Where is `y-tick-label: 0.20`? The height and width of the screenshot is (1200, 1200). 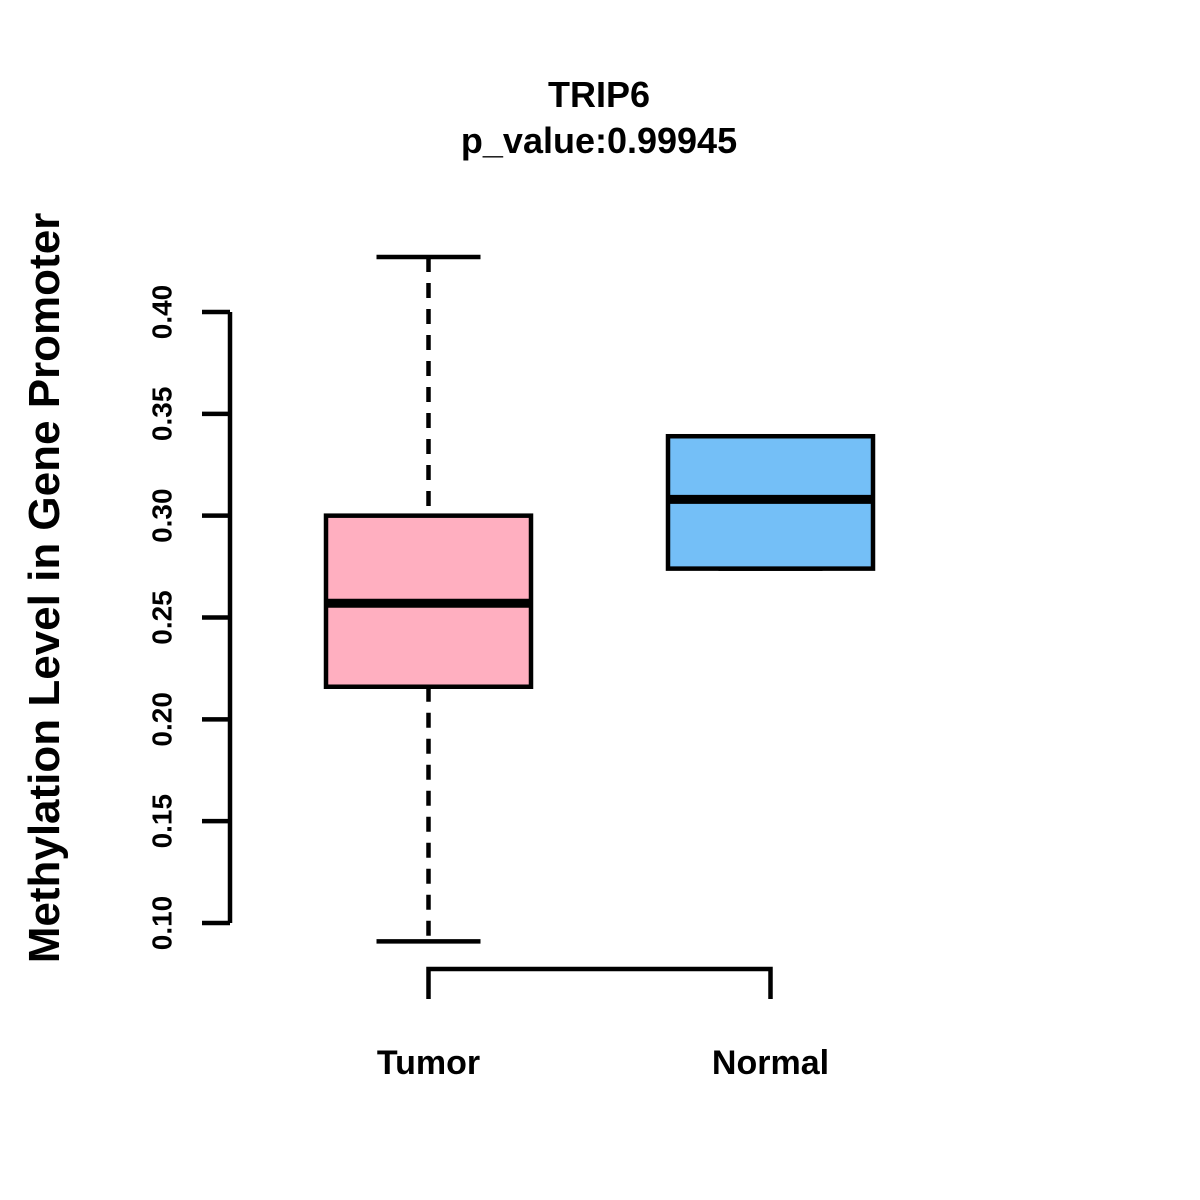 y-tick-label: 0.20 is located at coordinates (162, 719).